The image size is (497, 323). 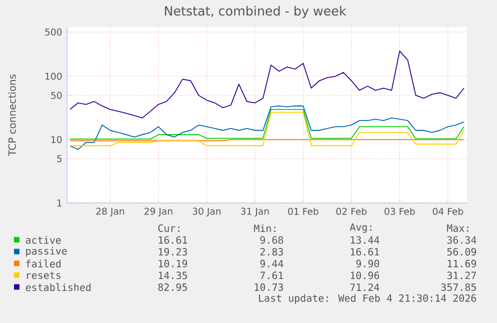 I want to click on x-tick-label: 03 Feb, so click(x=399, y=211).